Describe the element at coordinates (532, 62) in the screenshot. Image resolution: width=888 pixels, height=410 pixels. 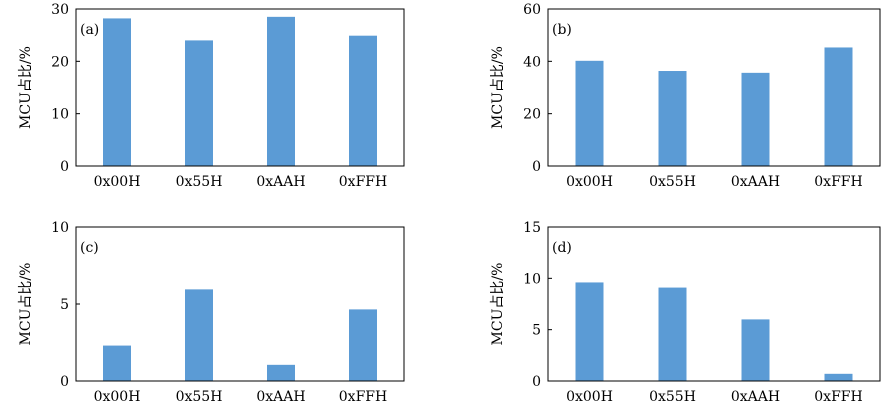
I see `y-tick-label: 40` at that location.